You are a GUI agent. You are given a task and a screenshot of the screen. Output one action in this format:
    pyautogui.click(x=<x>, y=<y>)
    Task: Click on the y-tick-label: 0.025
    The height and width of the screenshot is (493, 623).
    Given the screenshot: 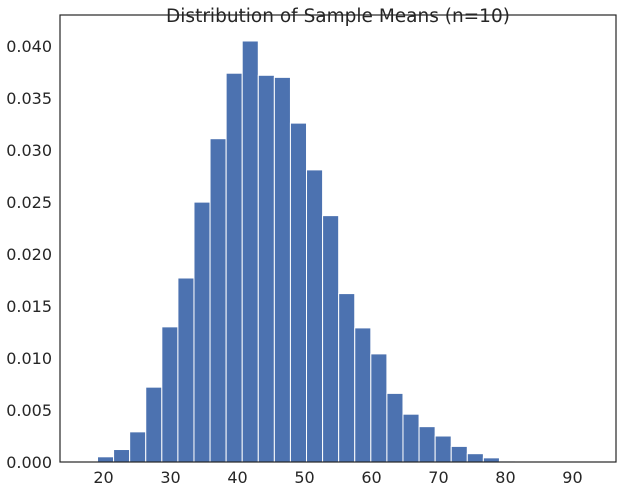 What is the action you would take?
    pyautogui.click(x=29, y=202)
    